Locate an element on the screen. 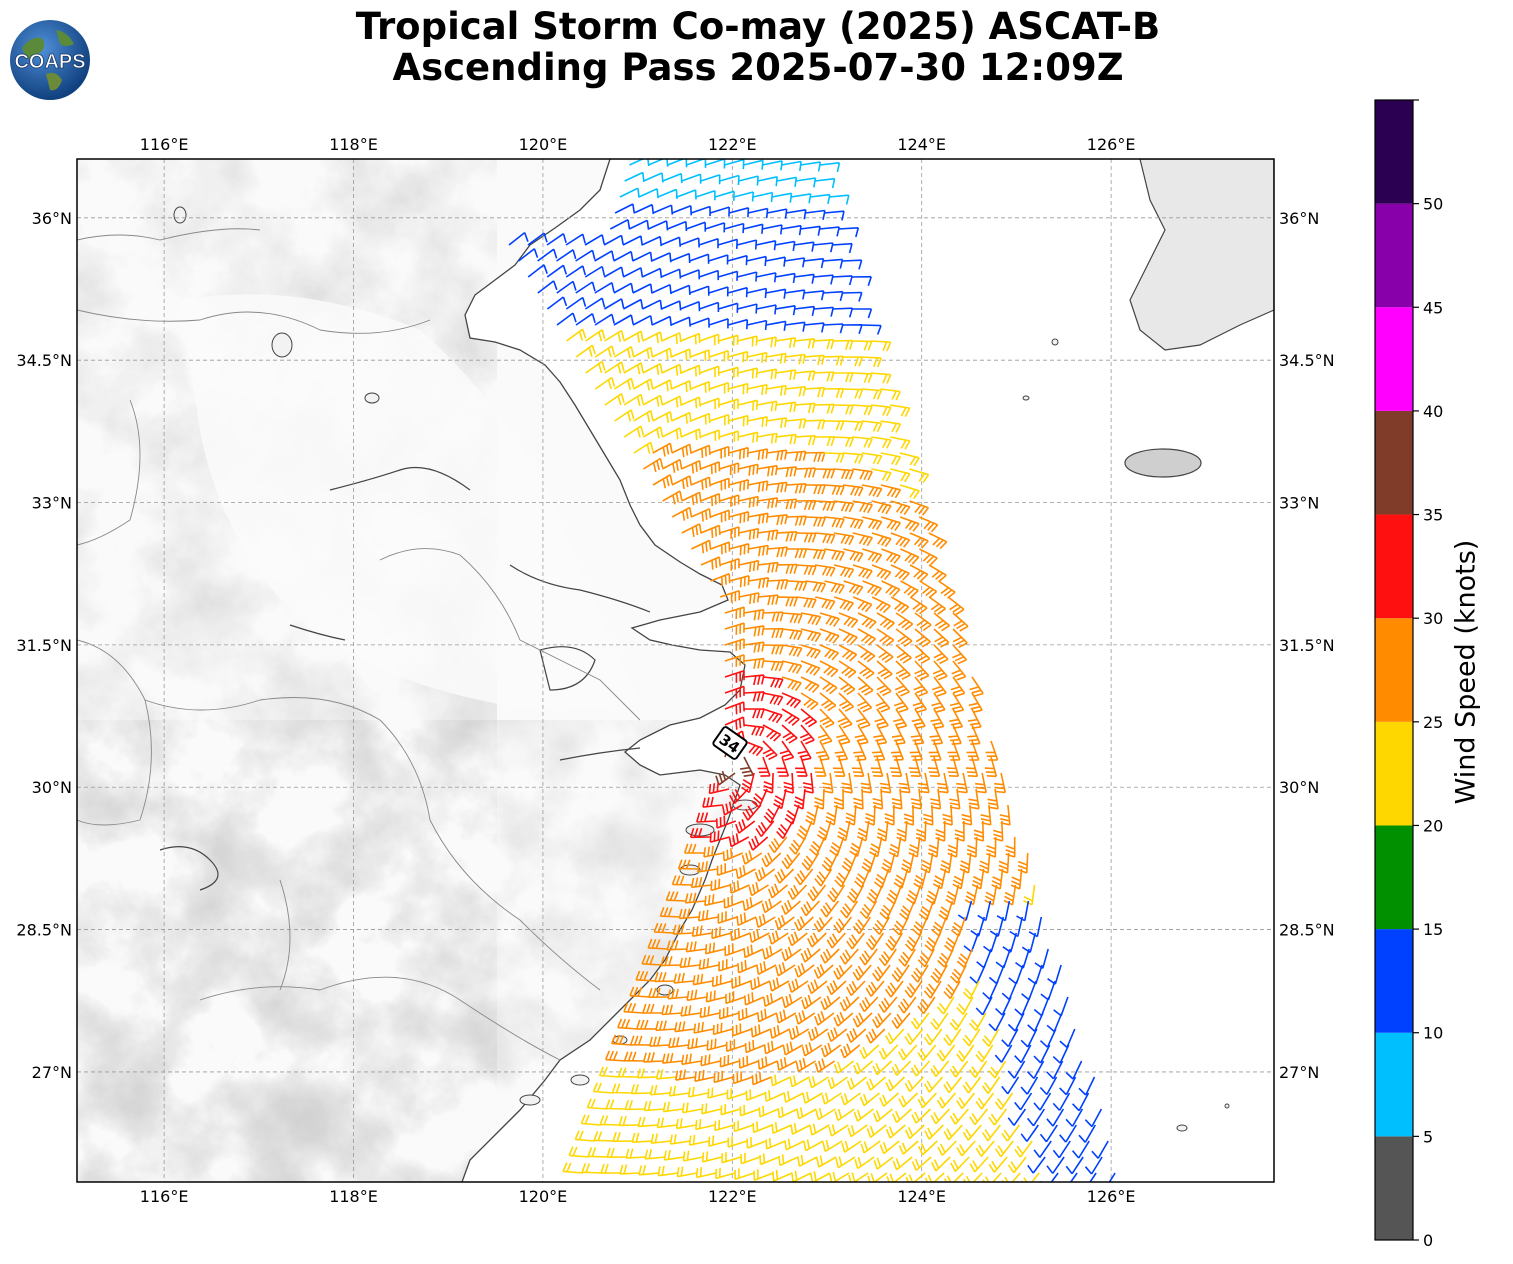  lat-tick-label-right: 31.5°N is located at coordinates (1307, 645).